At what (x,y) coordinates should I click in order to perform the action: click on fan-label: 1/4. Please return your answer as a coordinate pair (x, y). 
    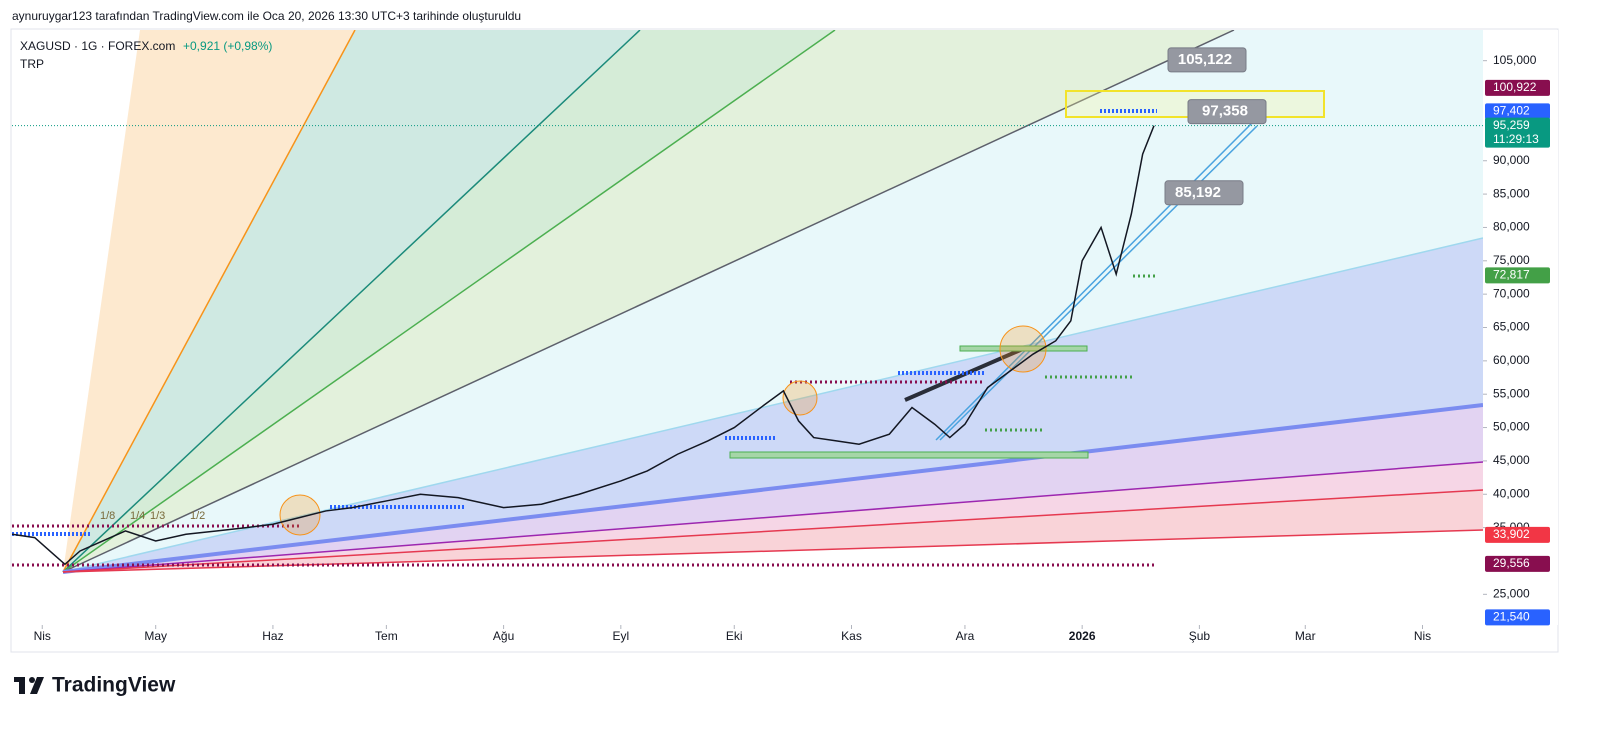
    Looking at the image, I should click on (137, 516).